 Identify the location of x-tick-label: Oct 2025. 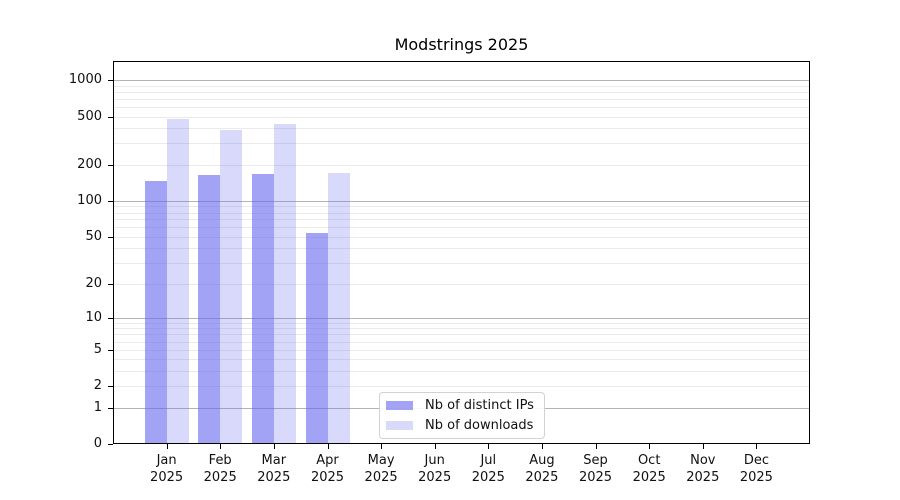
(649, 469).